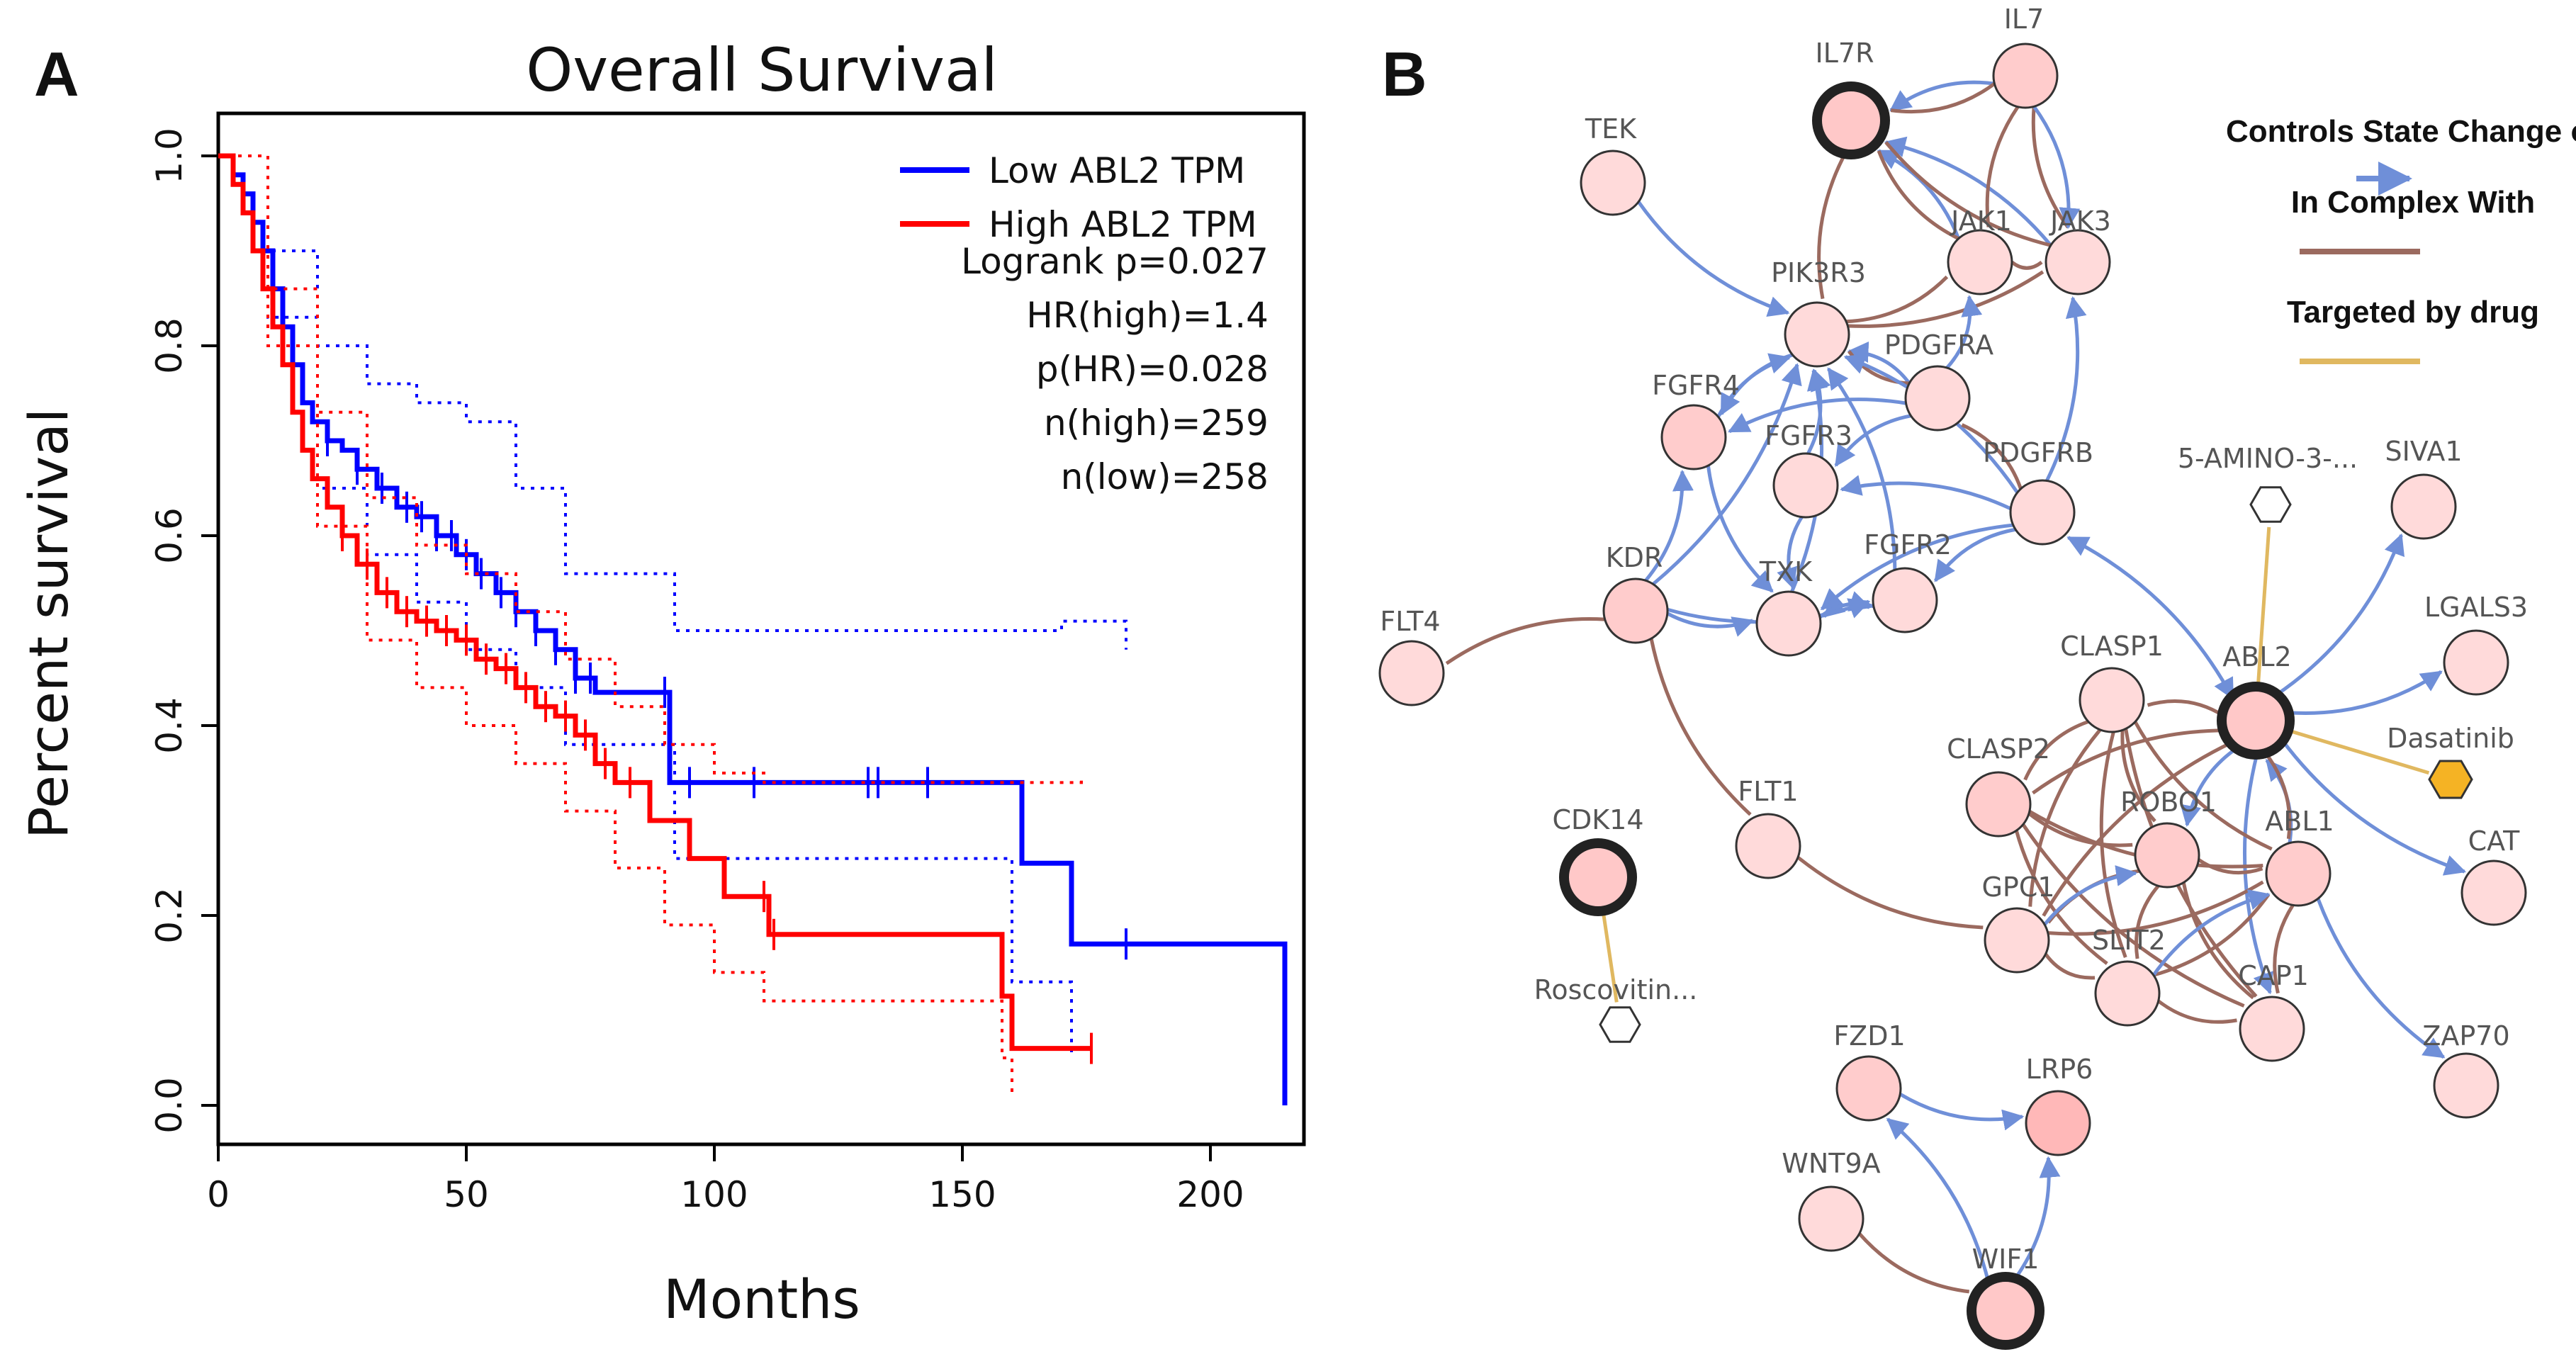  Describe the element at coordinates (1123, 224) in the screenshot. I see `km-legend-label: High ABL2 TPM` at that location.